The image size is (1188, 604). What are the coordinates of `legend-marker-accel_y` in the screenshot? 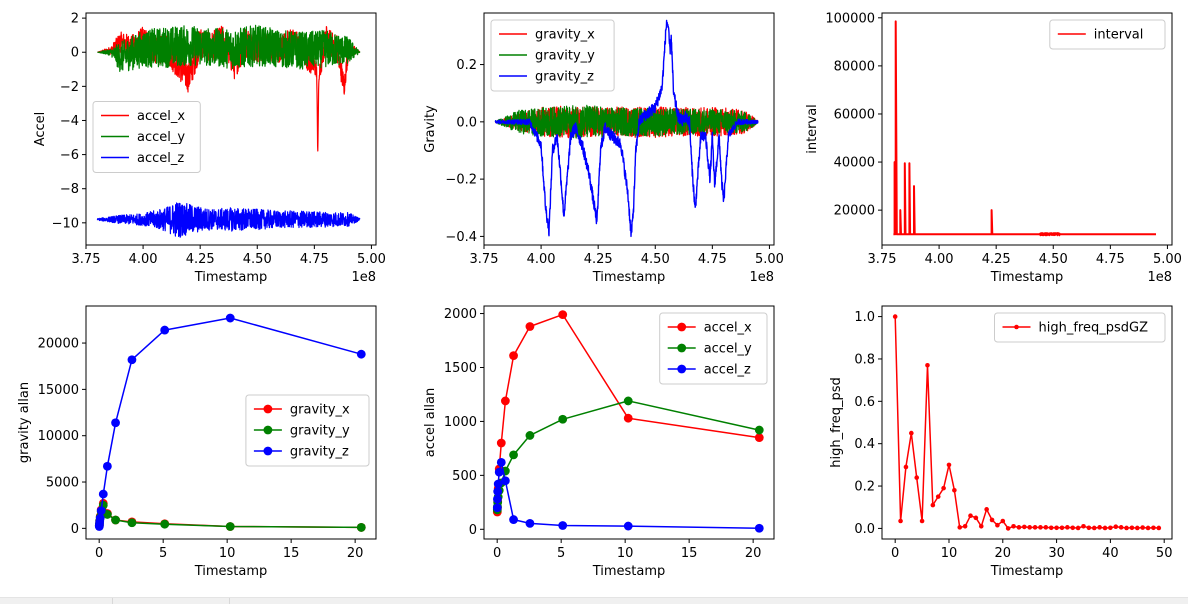 It's located at (682, 348).